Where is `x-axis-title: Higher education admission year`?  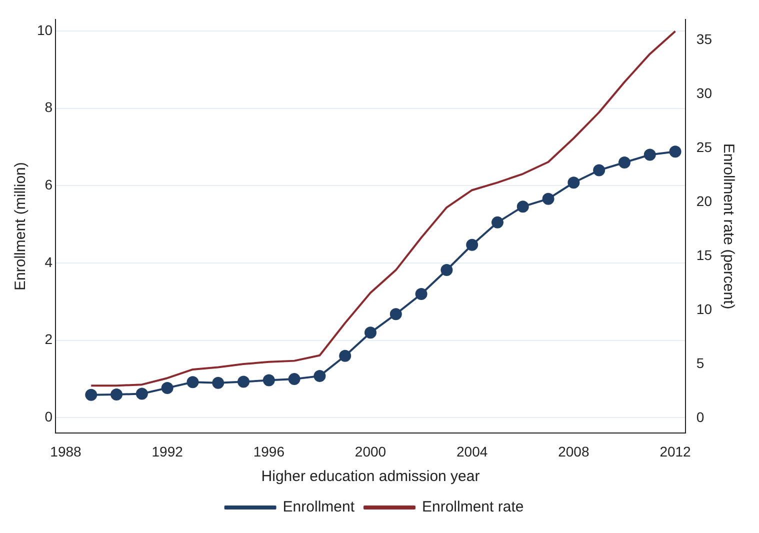
x-axis-title: Higher education admission year is located at coordinates (370, 477).